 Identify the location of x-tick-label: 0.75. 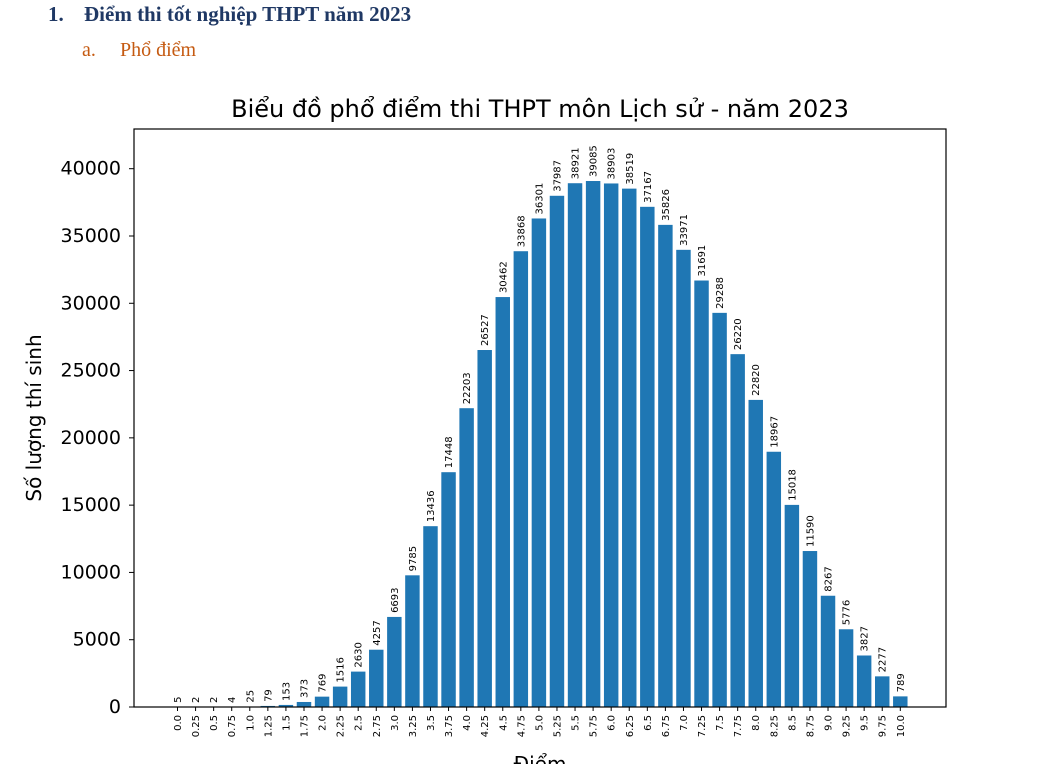
(232, 726).